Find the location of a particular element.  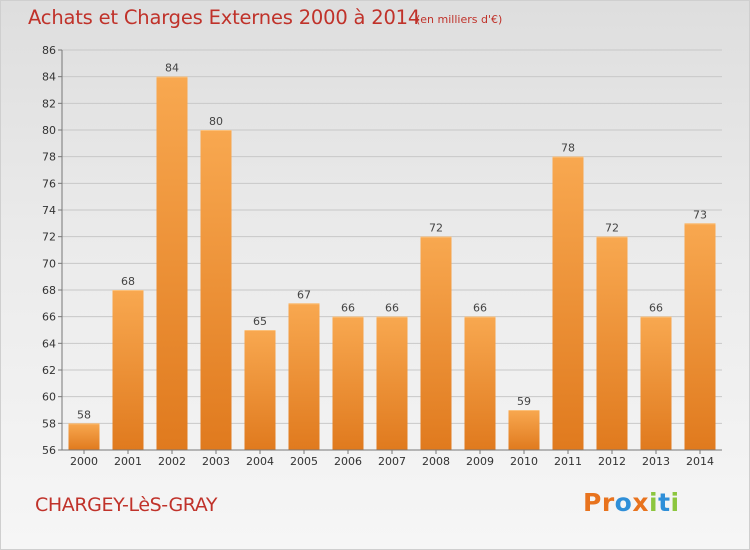

y-axis: 56 58 60 62 64 66 68 70 72 74 76 78 80 82 84 86 is located at coordinates (52, 250).